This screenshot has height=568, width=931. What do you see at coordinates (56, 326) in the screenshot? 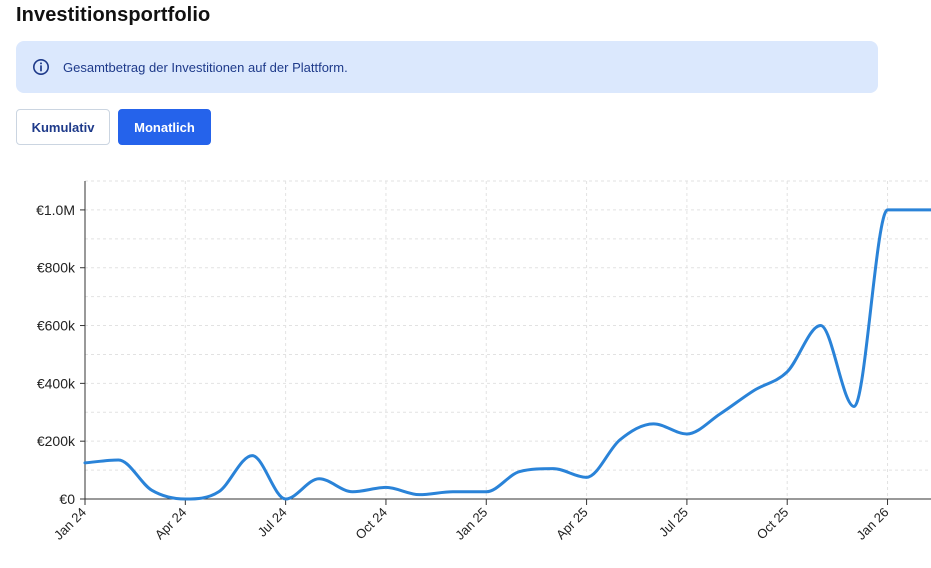
I see `y-tick-label: €600k` at bounding box center [56, 326].